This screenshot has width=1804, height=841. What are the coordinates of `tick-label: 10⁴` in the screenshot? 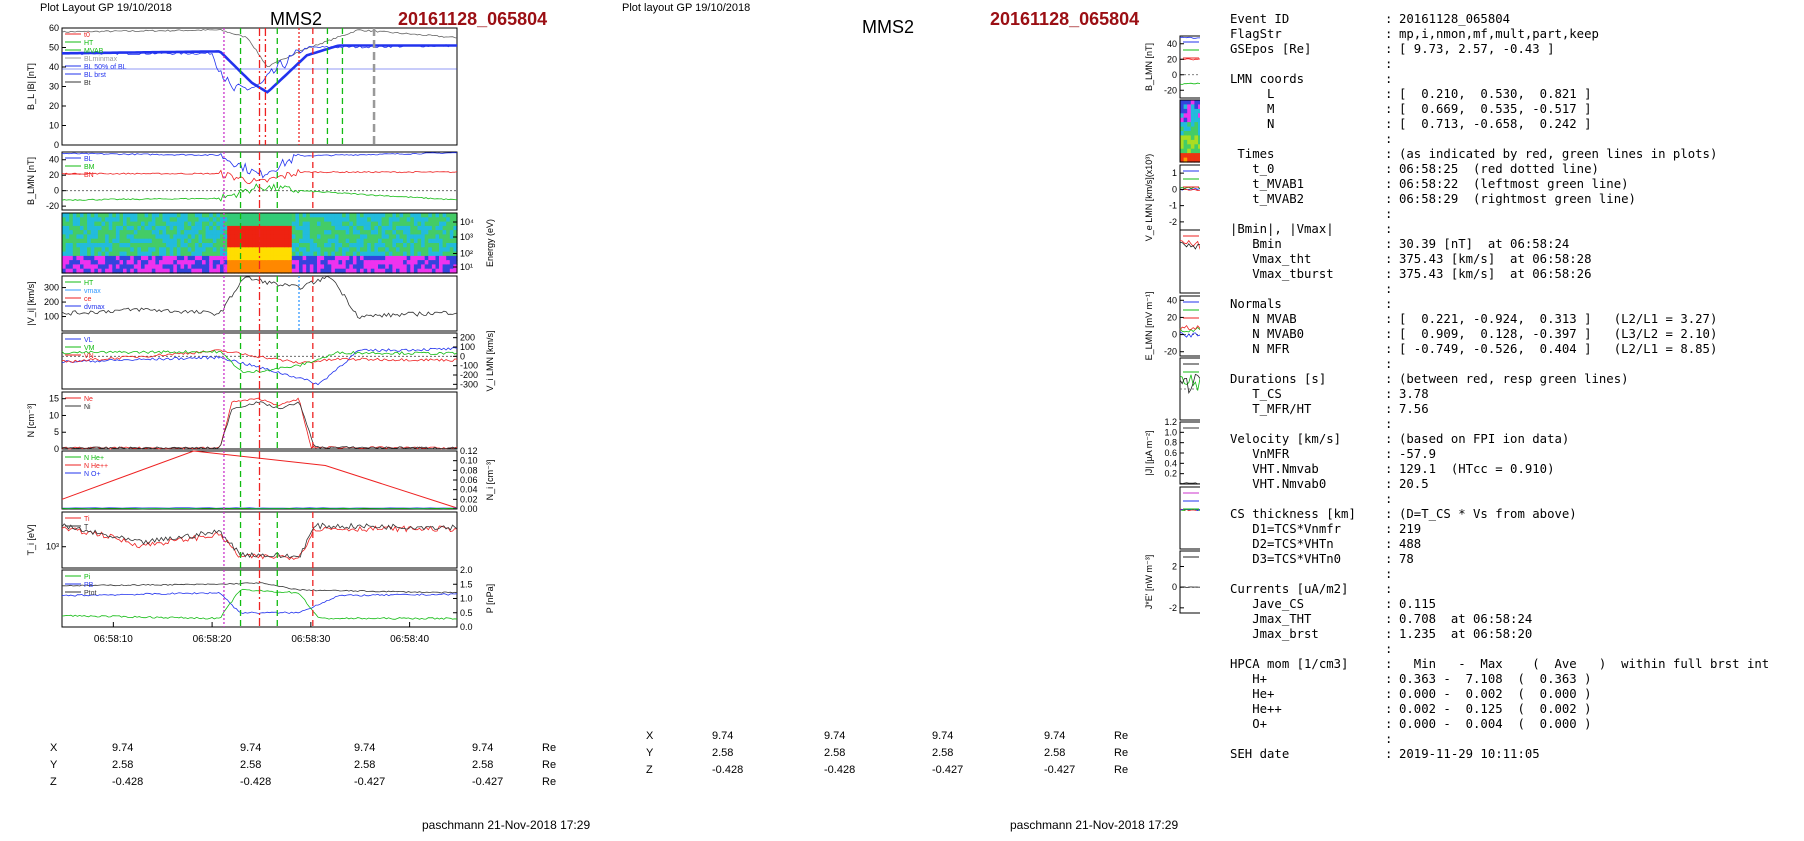 It's located at (467, 222).